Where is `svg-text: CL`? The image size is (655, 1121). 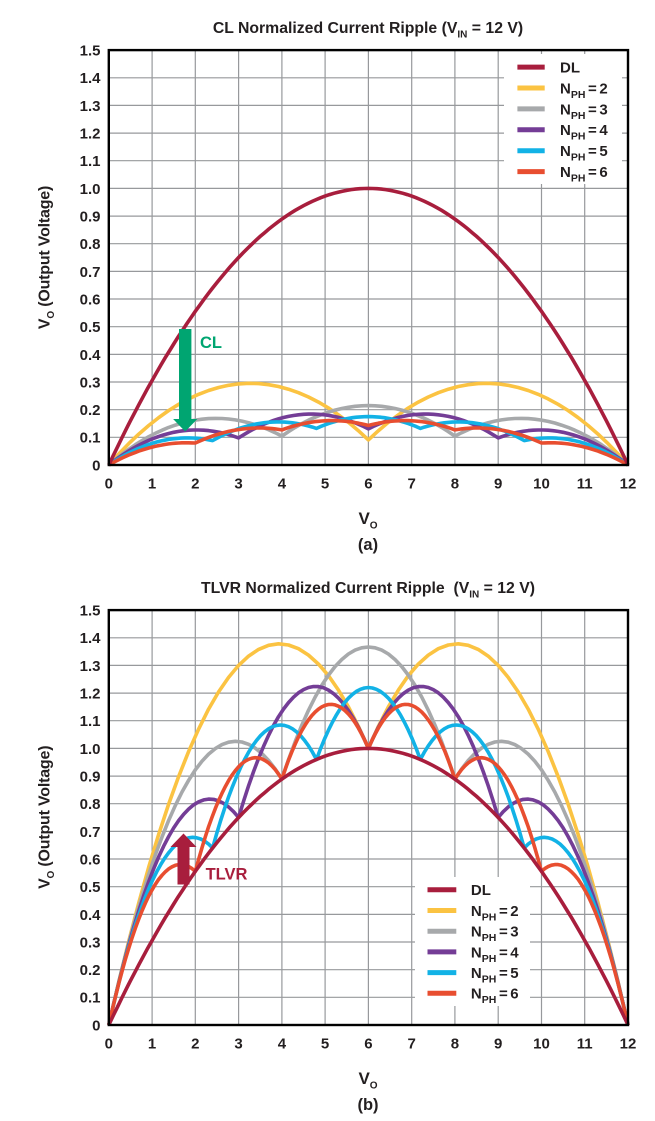 svg-text: CL is located at coordinates (211, 343).